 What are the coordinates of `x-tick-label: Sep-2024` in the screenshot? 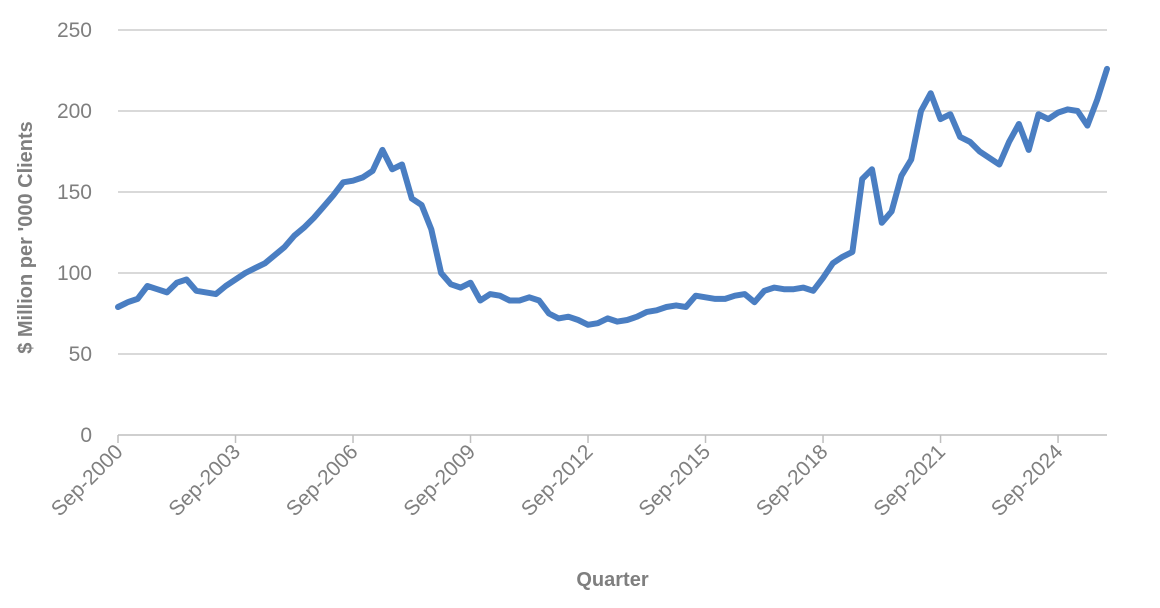 It's located at (1027, 480).